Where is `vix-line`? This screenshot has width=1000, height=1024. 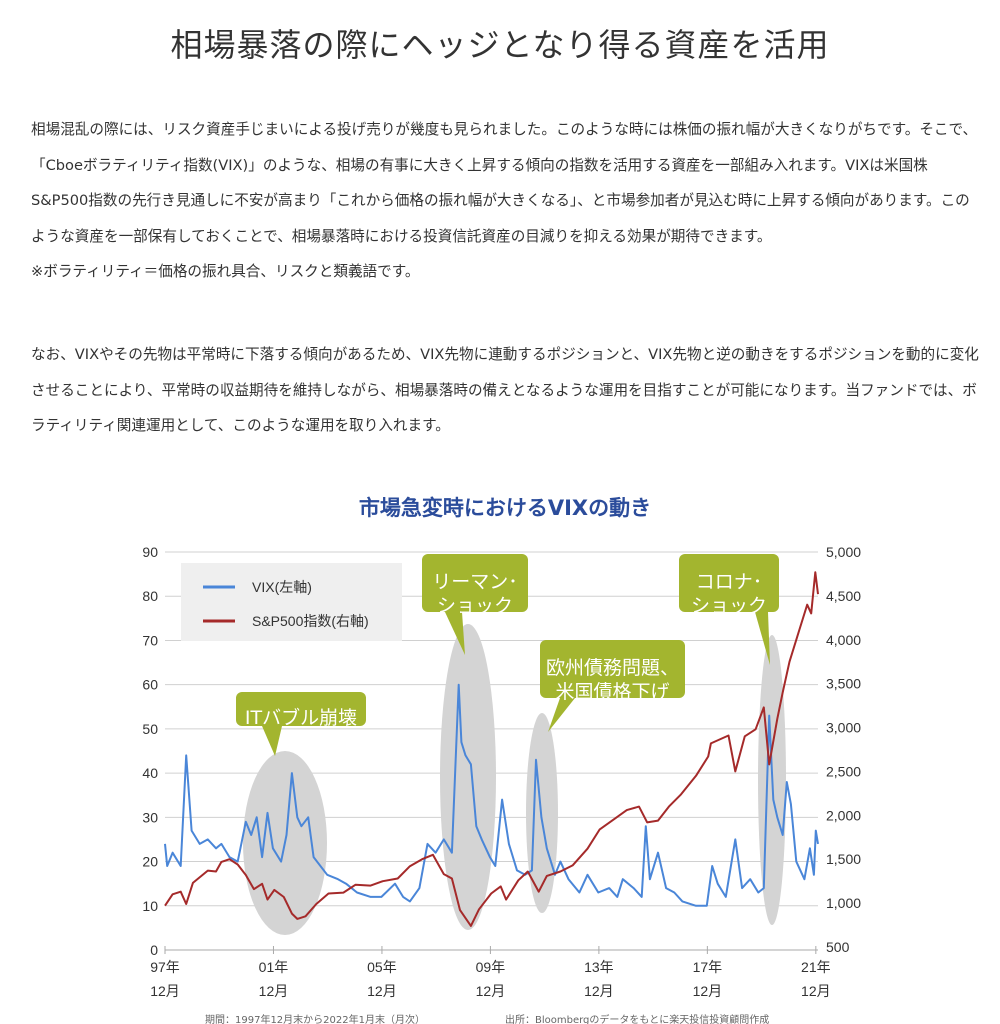
vix-line is located at coordinates (491, 795).